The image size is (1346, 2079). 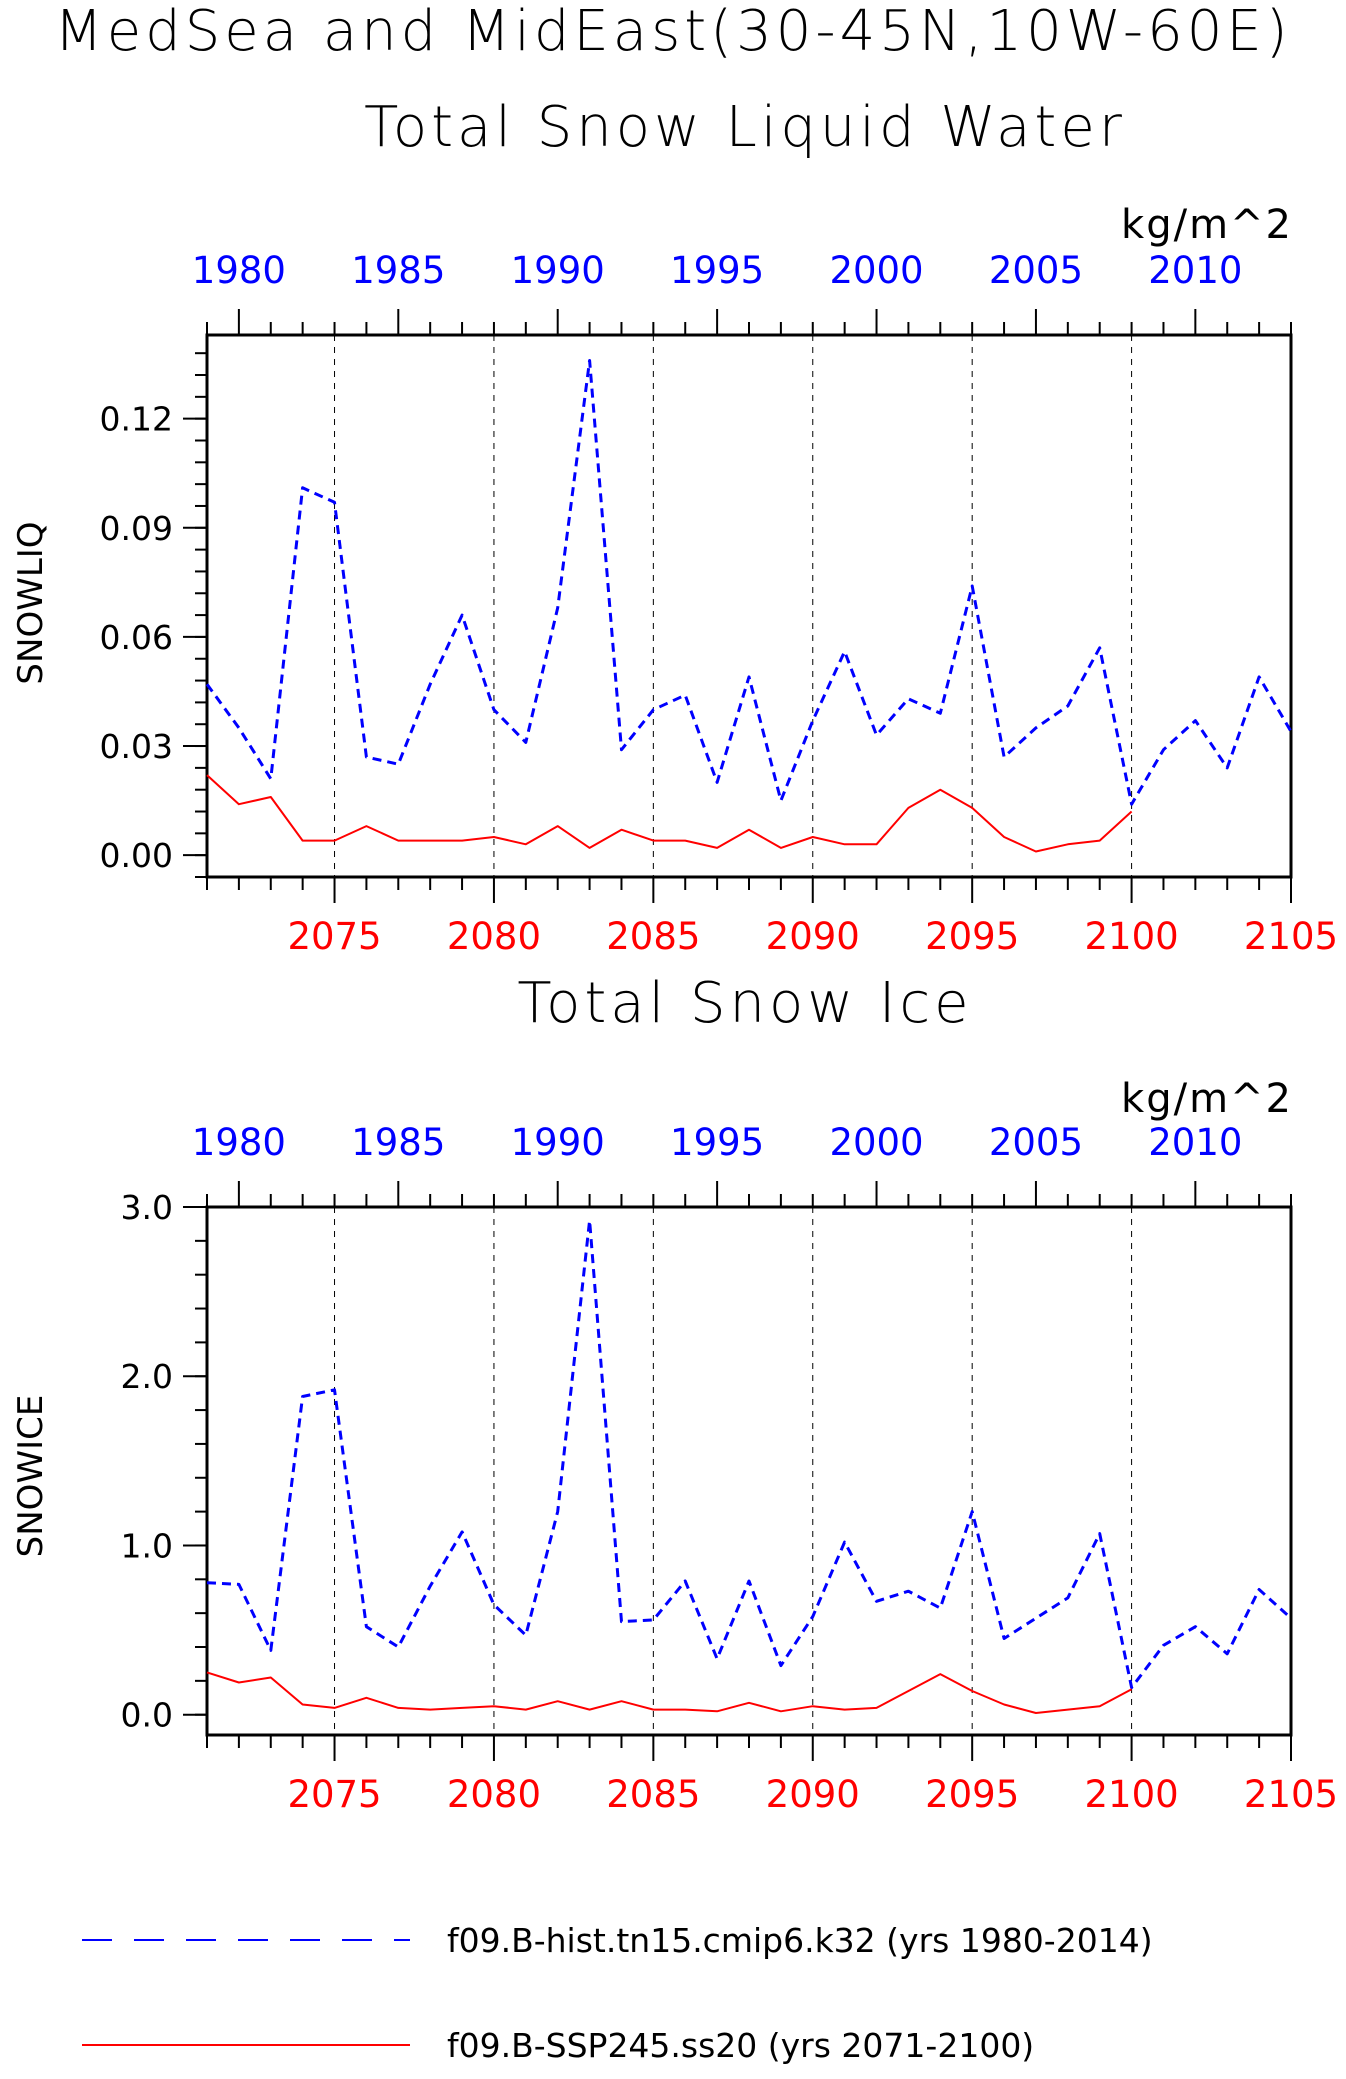 I want to click on legend-item-ssp: f09.B-SSP245.ss20 (yrs 2071-2100), so click(x=558, y=2045).